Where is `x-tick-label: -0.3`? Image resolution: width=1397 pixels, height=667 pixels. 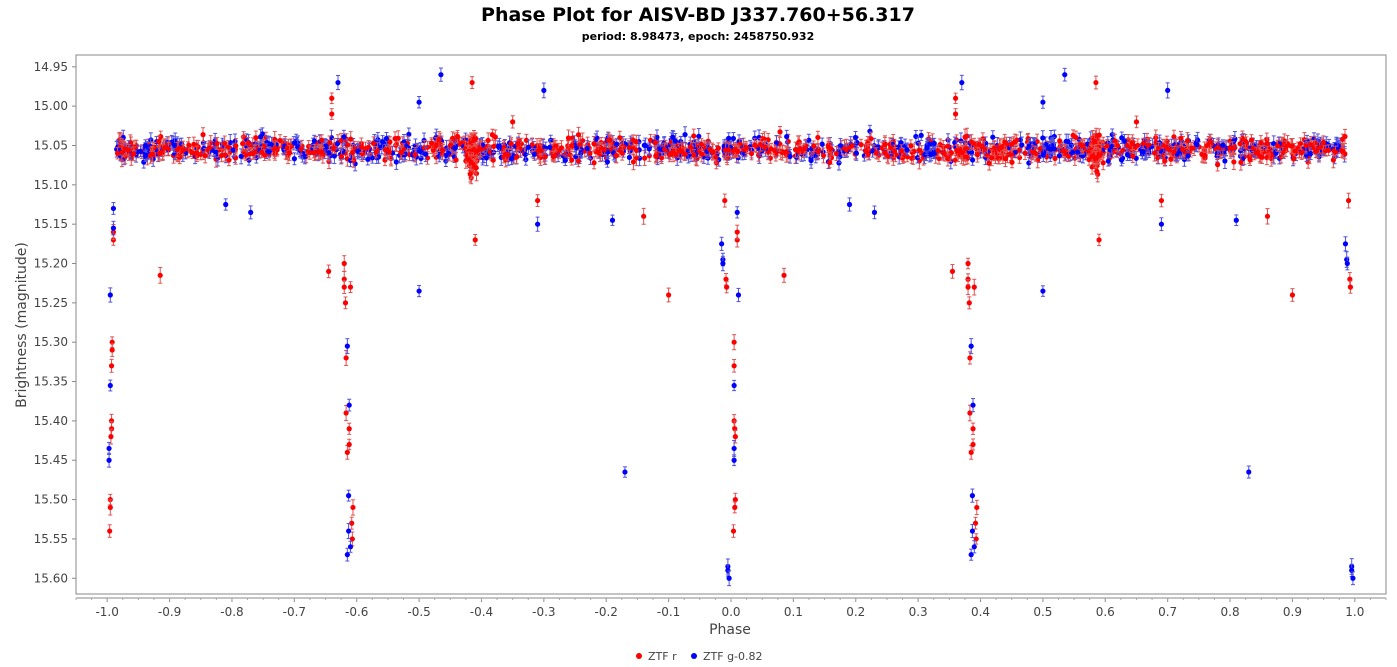
x-tick-label: -0.3 is located at coordinates (543, 612).